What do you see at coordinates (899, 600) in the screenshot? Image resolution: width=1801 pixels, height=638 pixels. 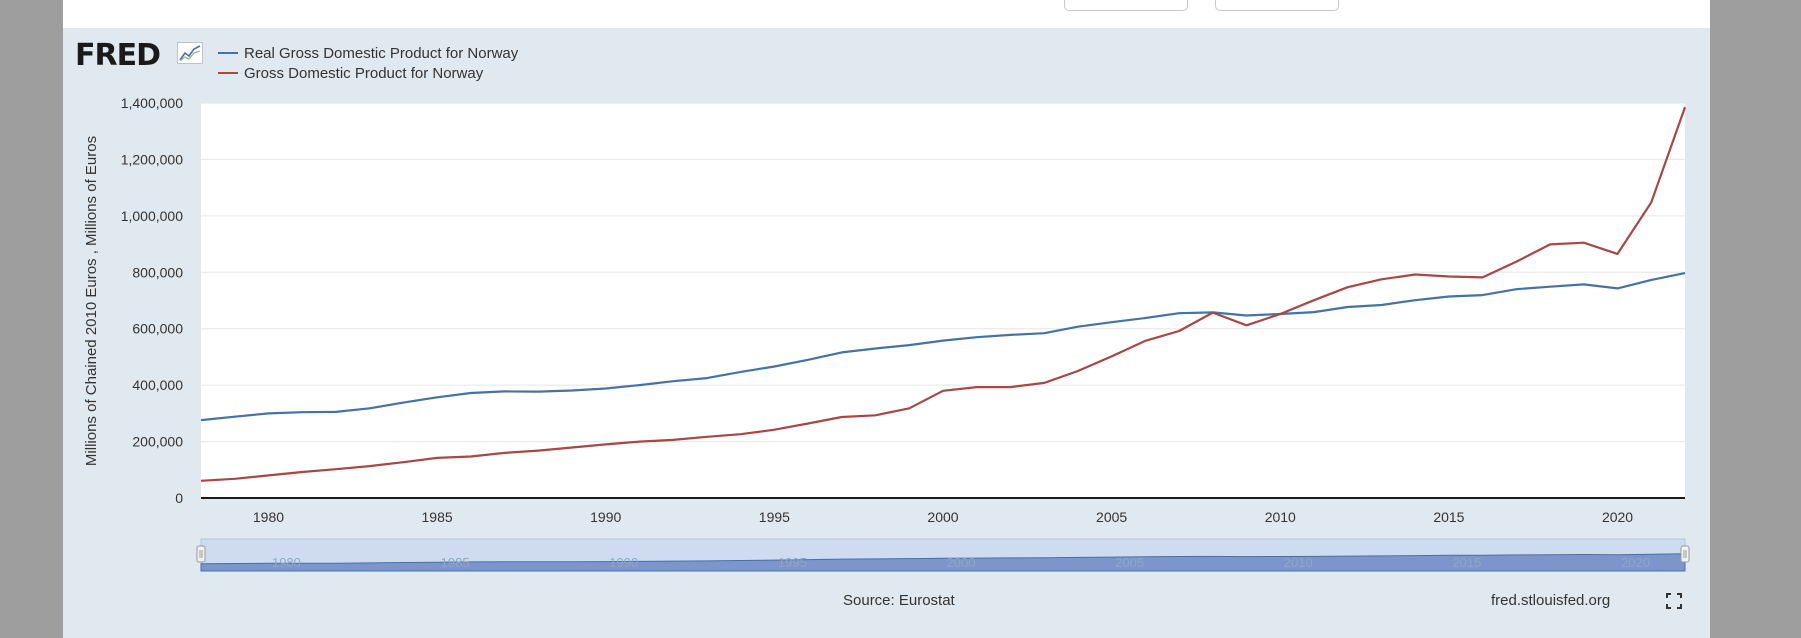 I see `source-note: Source: Eurostat` at bounding box center [899, 600].